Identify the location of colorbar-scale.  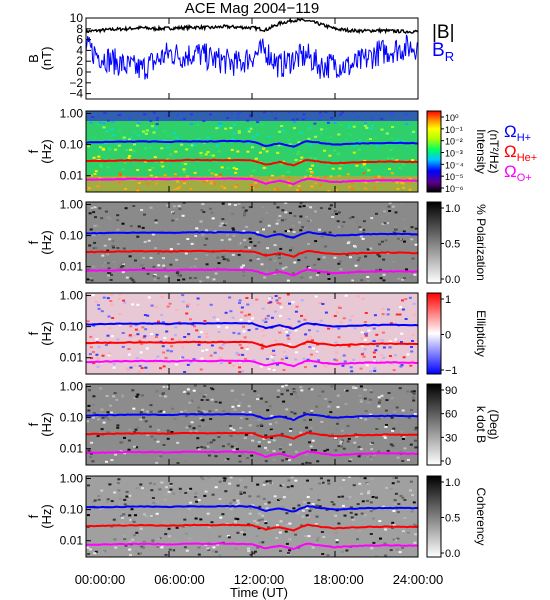
(434, 333).